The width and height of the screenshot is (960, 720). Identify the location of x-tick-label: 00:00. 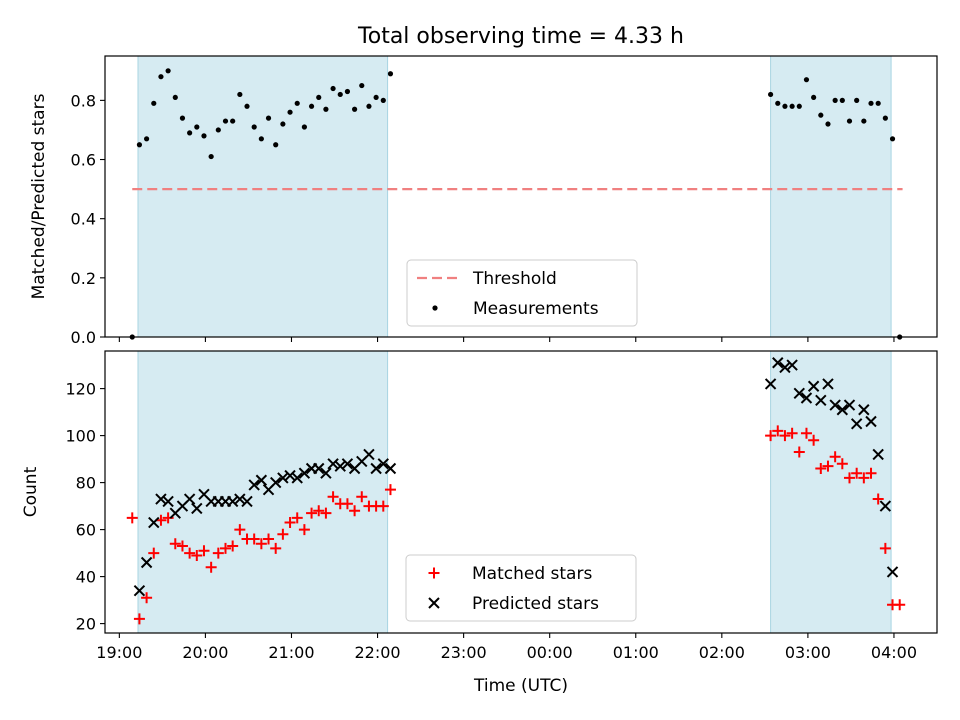
(550, 652).